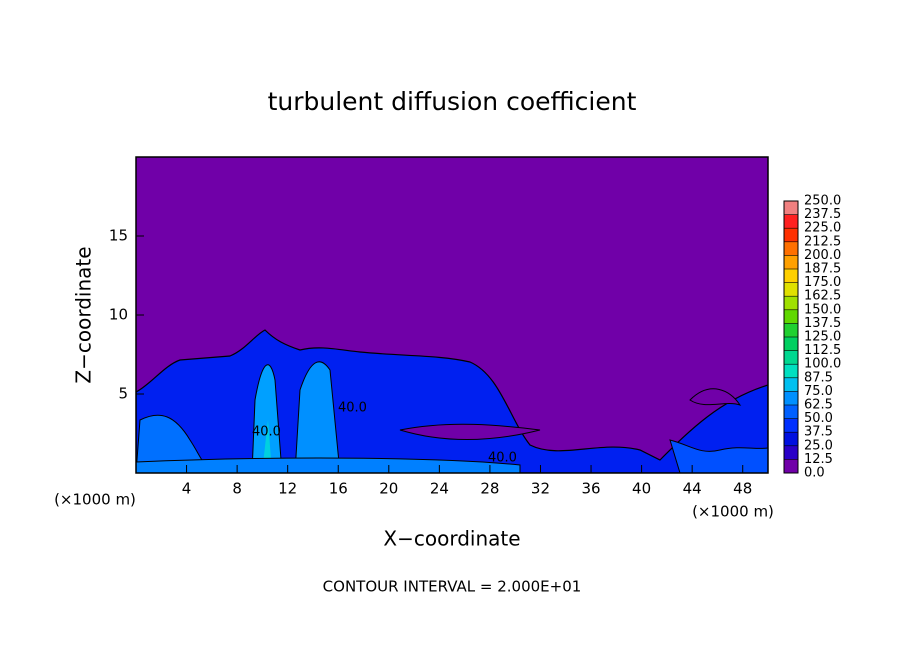 This screenshot has width=904, height=654. What do you see at coordinates (439, 489) in the screenshot?
I see `x-tick-label: 24` at bounding box center [439, 489].